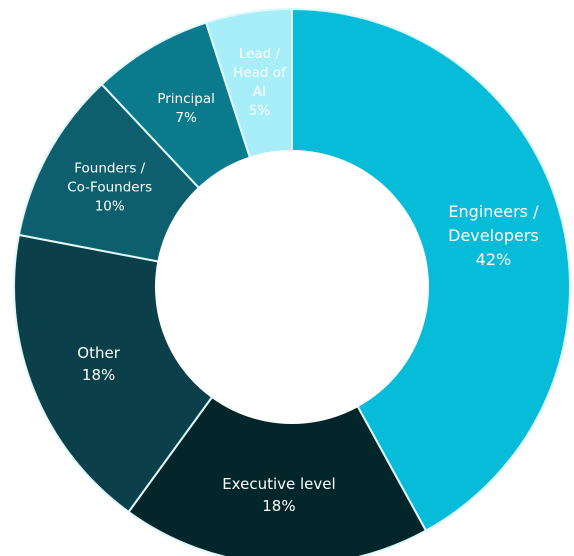 This screenshot has width=574, height=556. What do you see at coordinates (110, 207) in the screenshot?
I see `slice-value-label: 10%` at bounding box center [110, 207].